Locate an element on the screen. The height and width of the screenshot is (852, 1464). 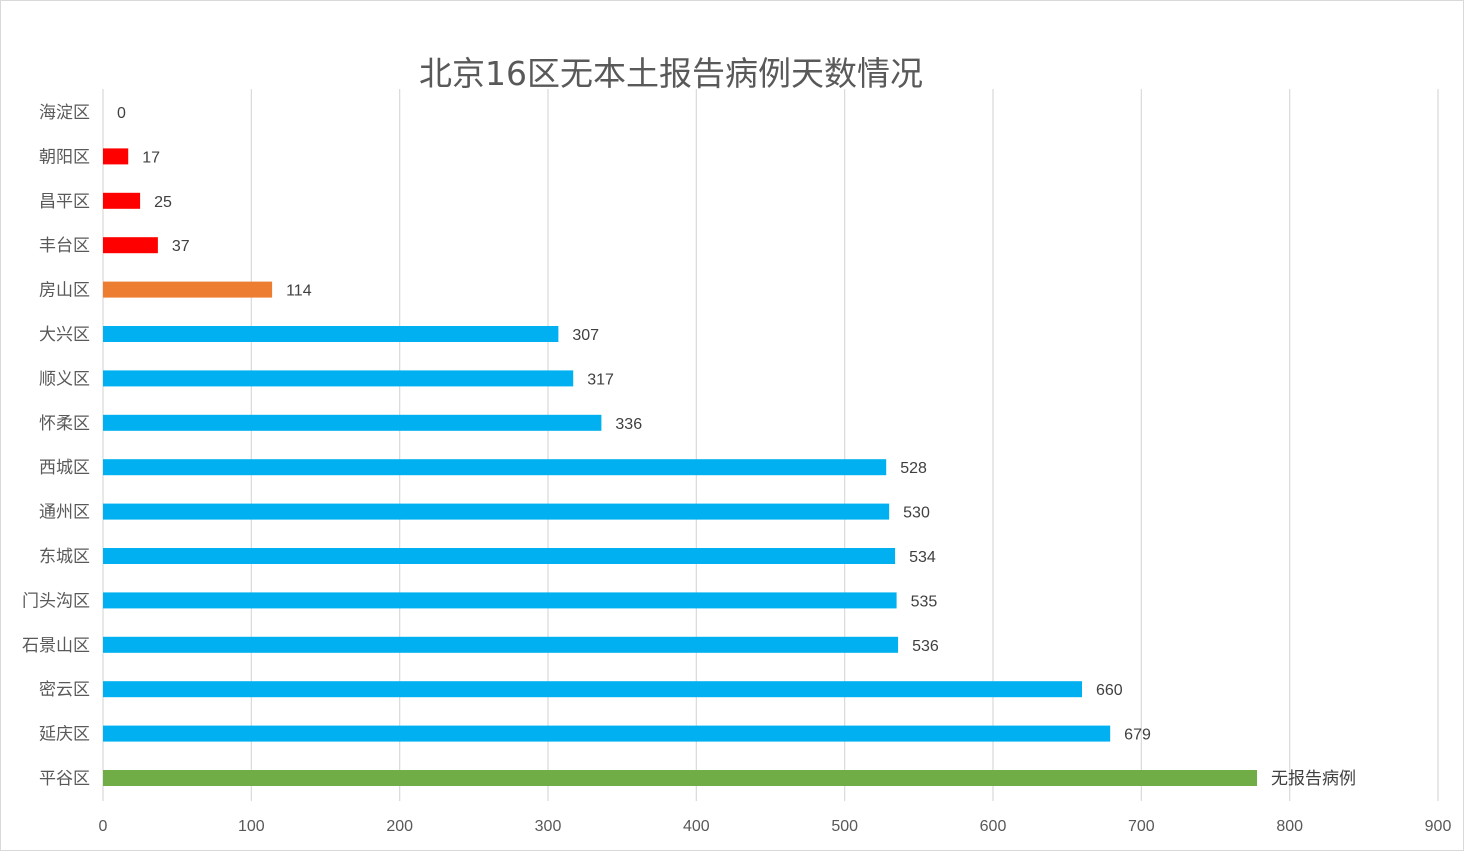
data-label-大兴区: 307 is located at coordinates (585, 335).